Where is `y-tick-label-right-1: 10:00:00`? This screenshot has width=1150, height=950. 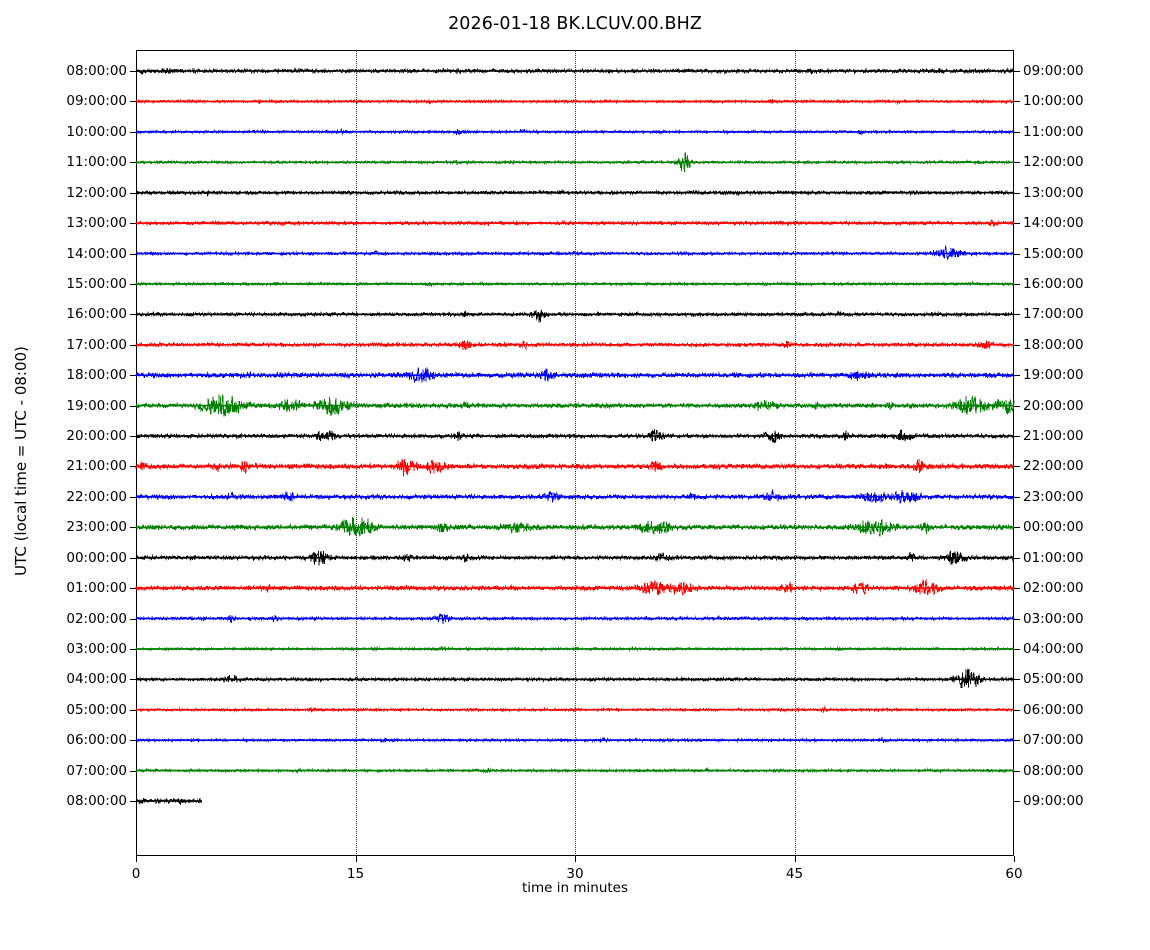
y-tick-label-right-1: 10:00:00 is located at coordinates (1053, 101).